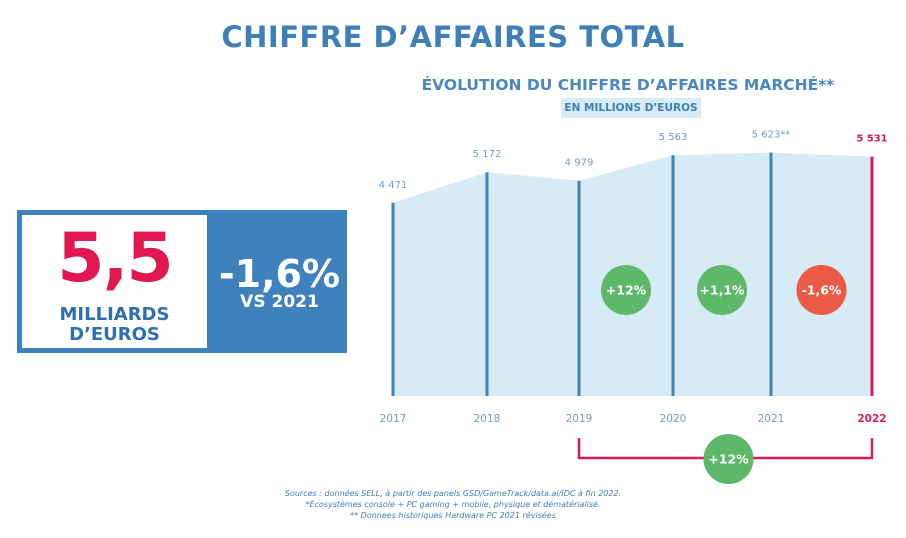 This screenshot has width=906, height=538. Describe the element at coordinates (771, 135) in the screenshot. I see `point-label-2021: 5 623**` at that location.